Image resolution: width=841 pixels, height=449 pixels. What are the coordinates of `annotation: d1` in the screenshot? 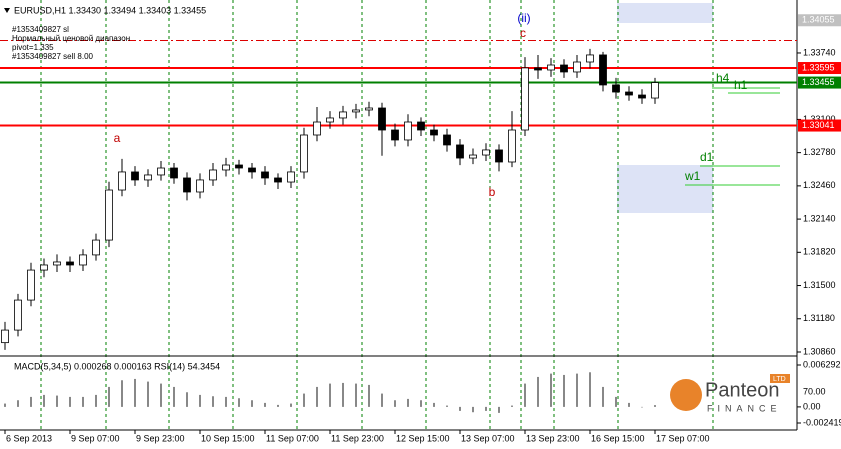 It's located at (707, 157).